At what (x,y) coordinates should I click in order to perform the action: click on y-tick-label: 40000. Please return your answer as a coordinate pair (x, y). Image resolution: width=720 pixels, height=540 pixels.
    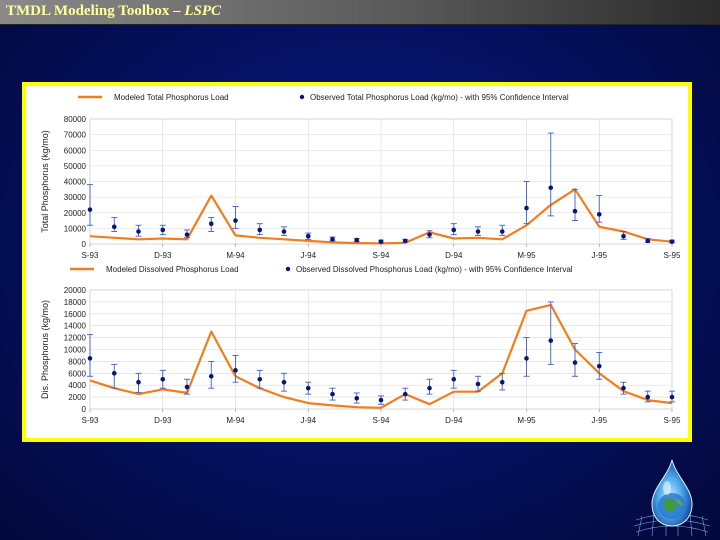
    Looking at the image, I should click on (75, 182).